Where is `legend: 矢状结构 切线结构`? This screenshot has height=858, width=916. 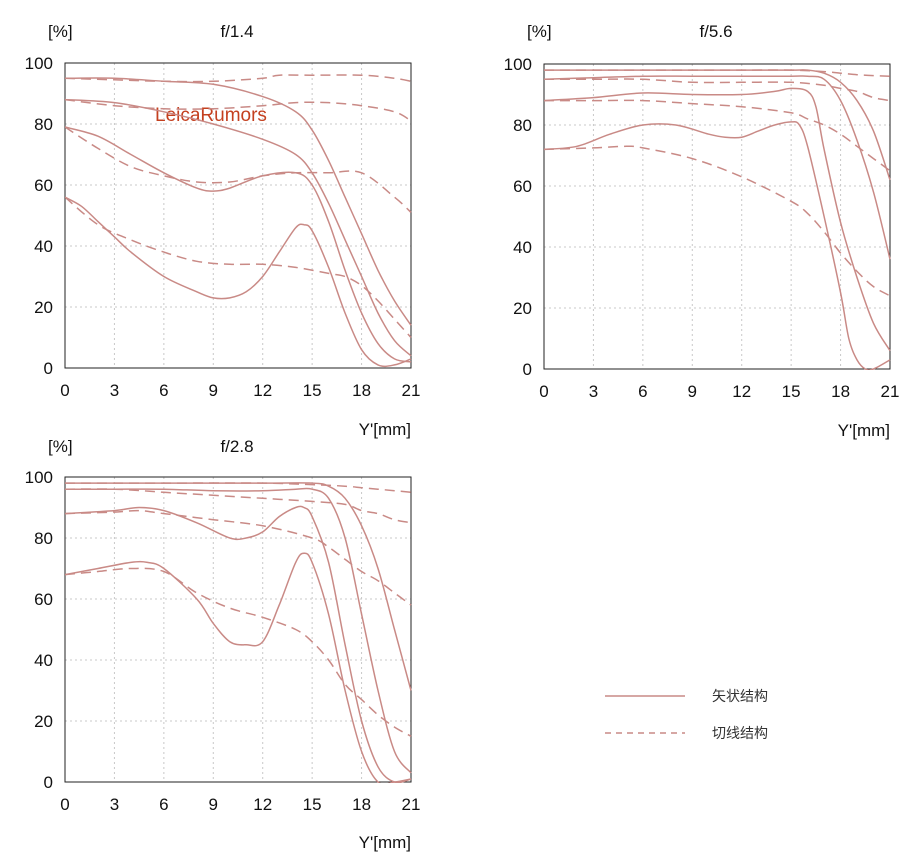
legend: 矢状结构 切线结构 is located at coordinates (686, 715).